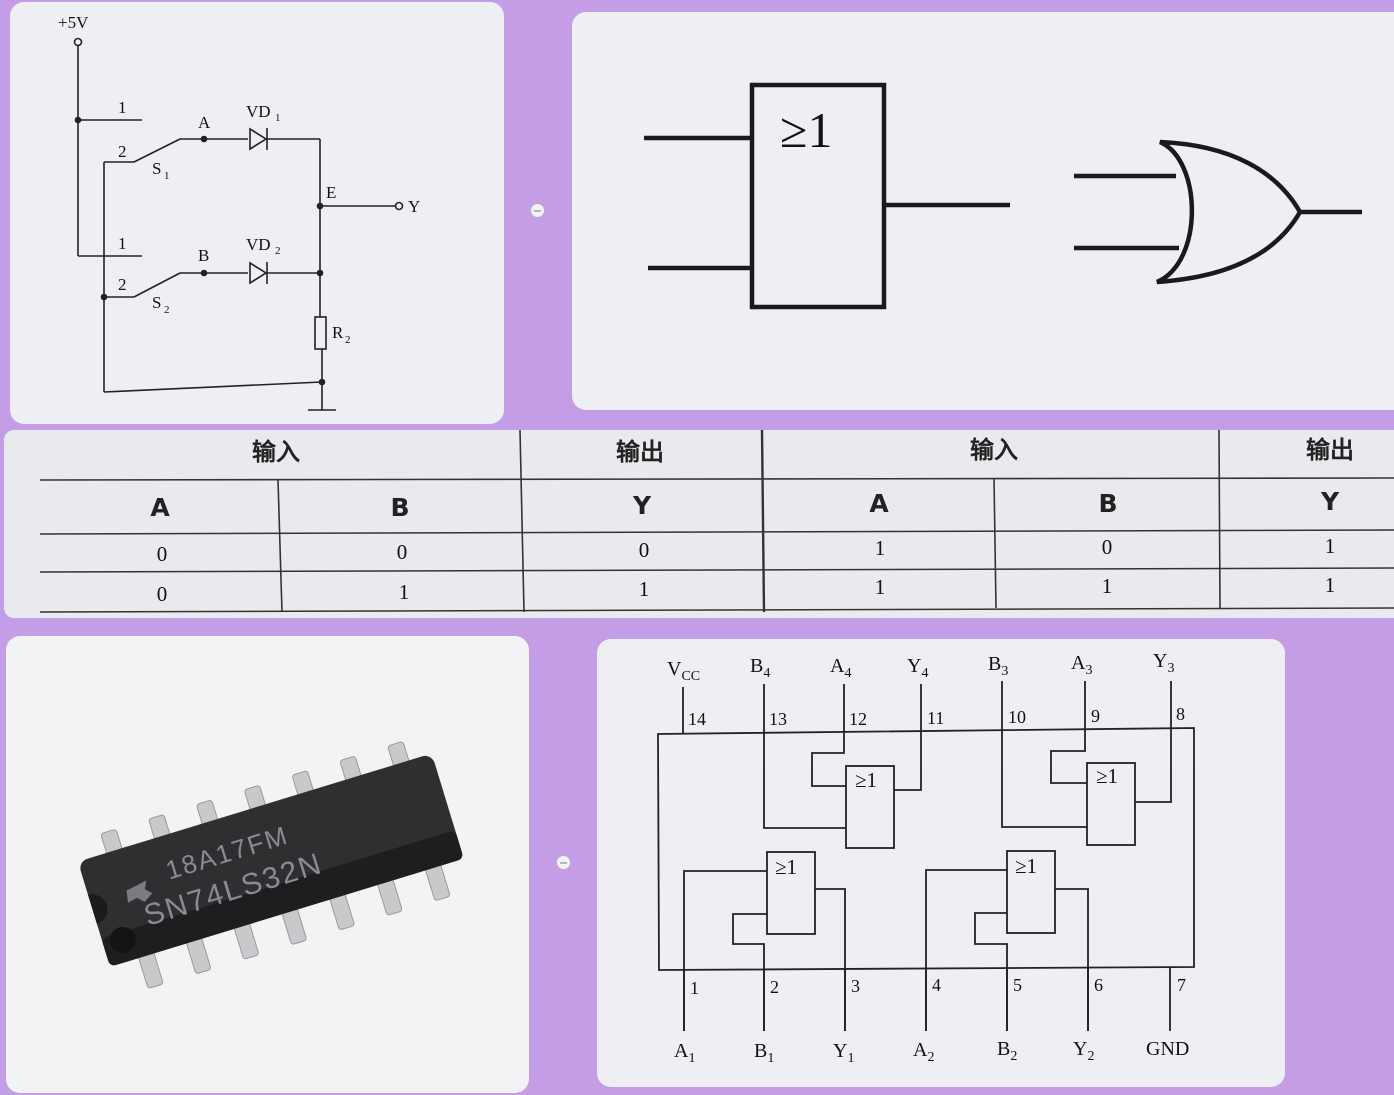 Image resolution: width=1394 pixels, height=1095 pixels. What do you see at coordinates (563, 862) in the screenshot?
I see `divider-handle-bottom` at bounding box center [563, 862].